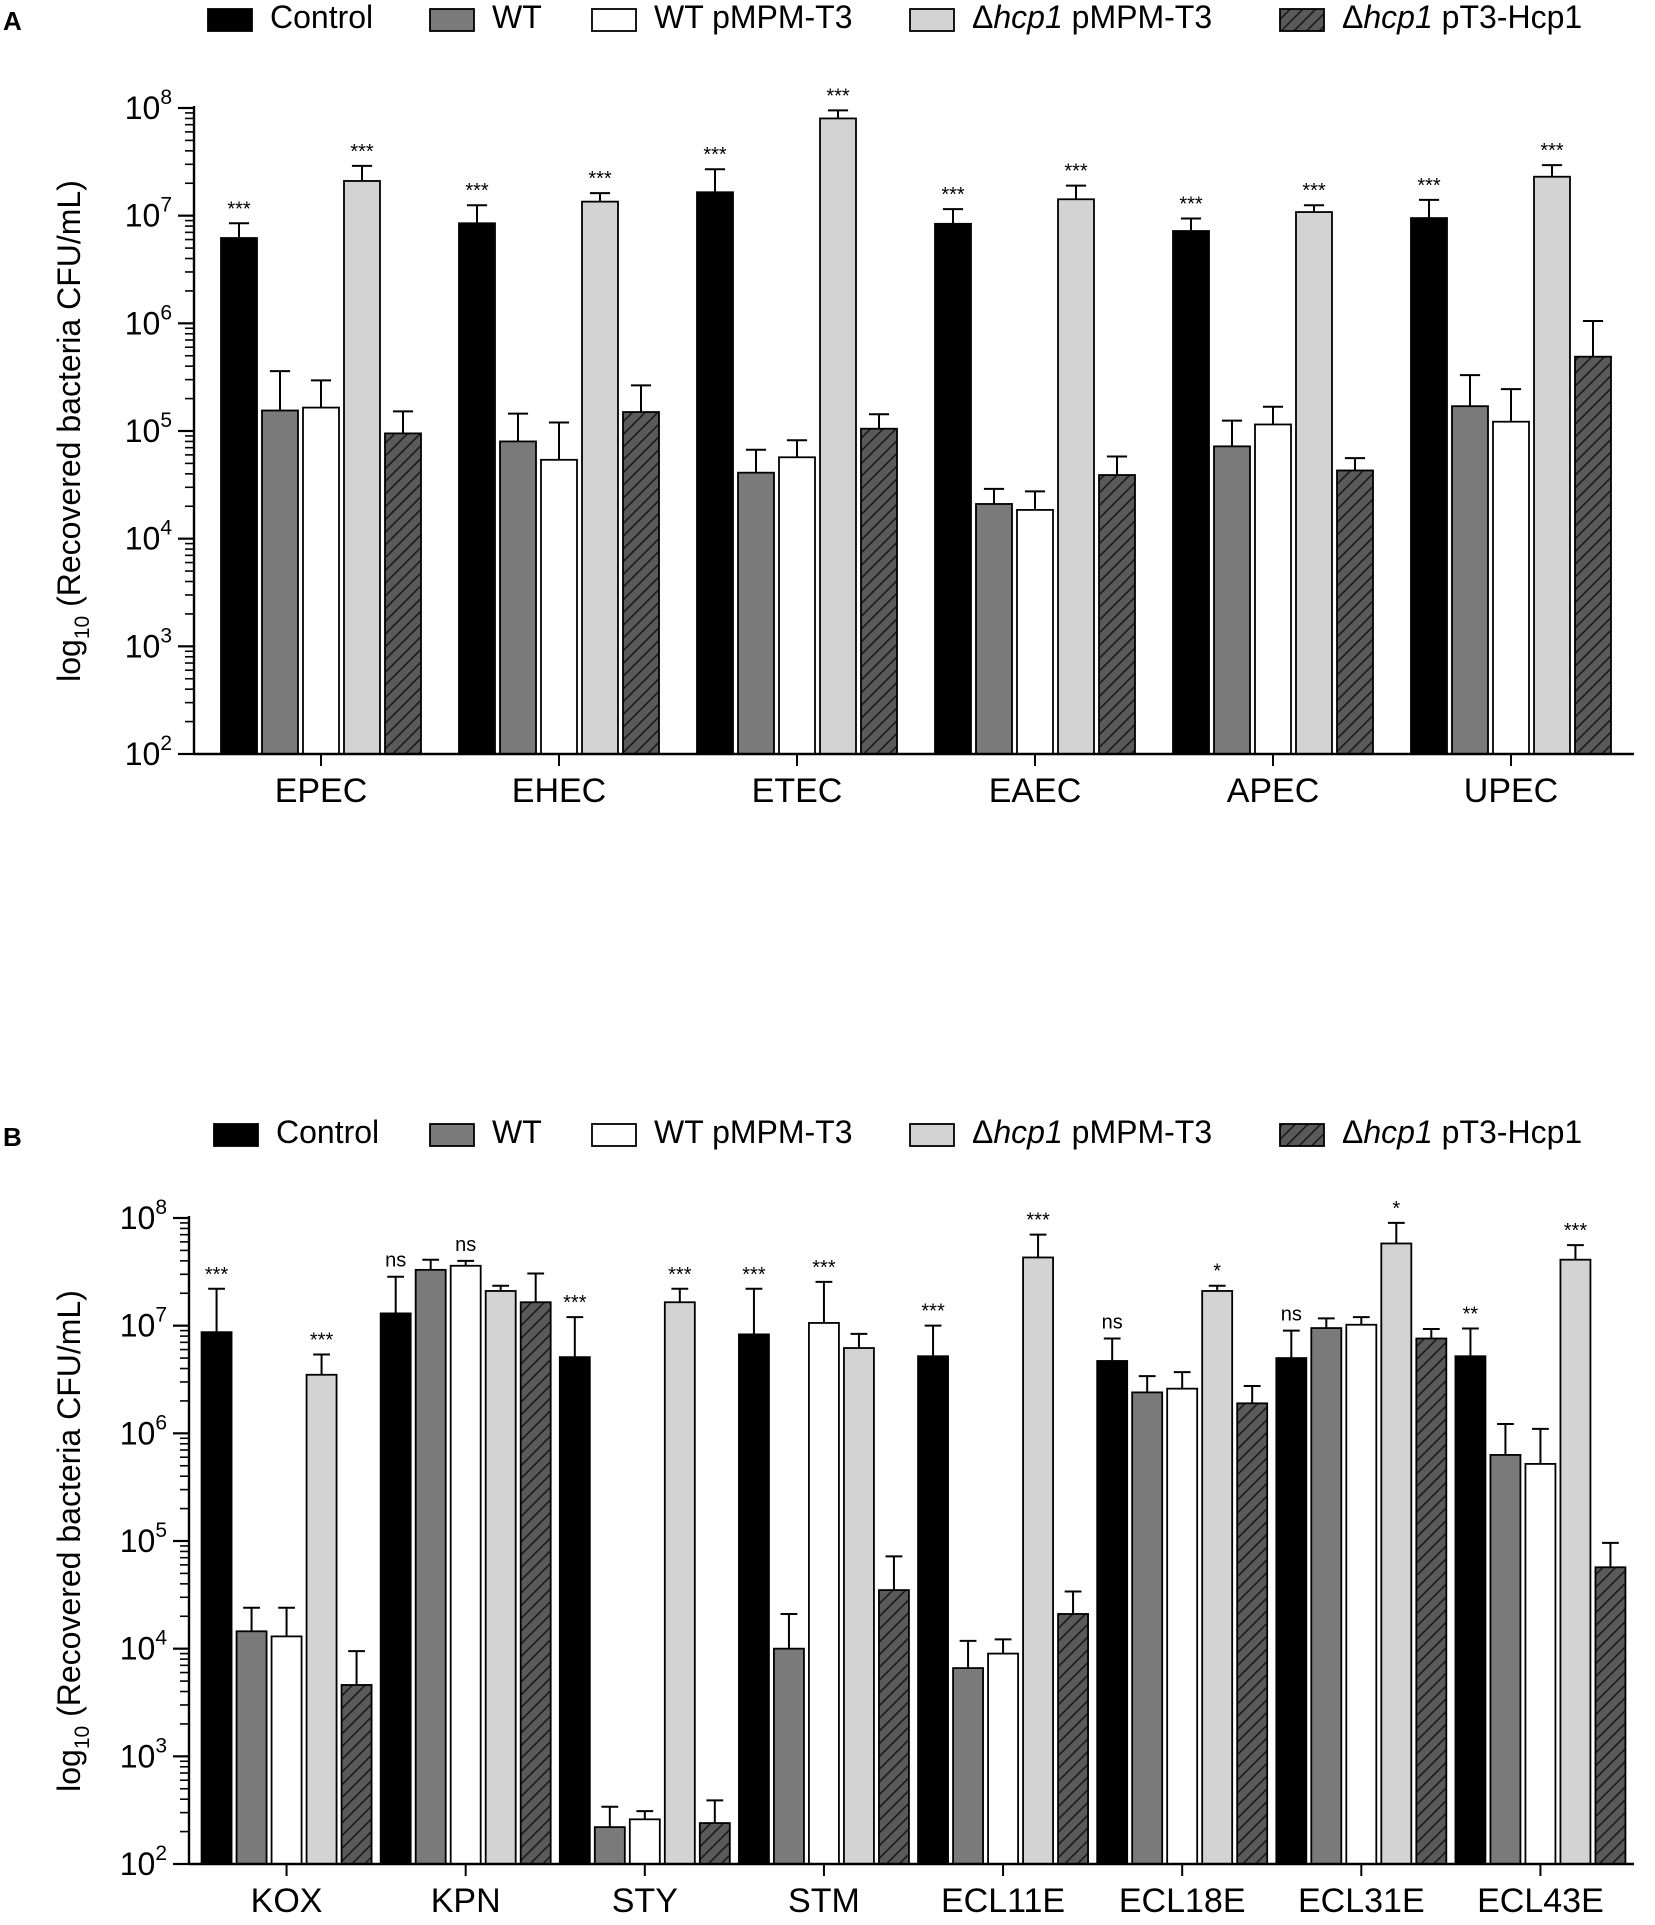 Image resolution: width=1655 pixels, height=1925 pixels. What do you see at coordinates (1035, 632) in the screenshot?
I see `bar-wt_pmpm-eaec` at bounding box center [1035, 632].